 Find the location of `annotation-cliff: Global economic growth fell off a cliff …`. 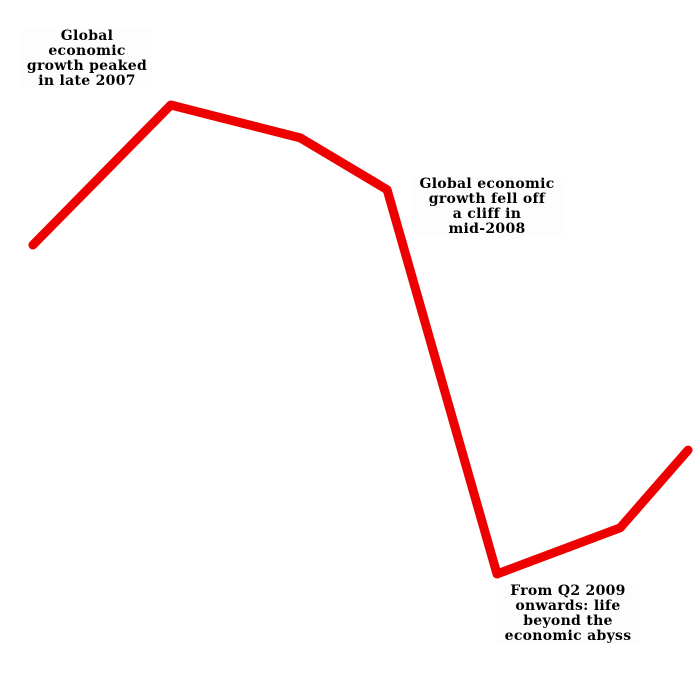

annotation-cliff: Global economic growth fell off a cliff … is located at coordinates (487, 207).